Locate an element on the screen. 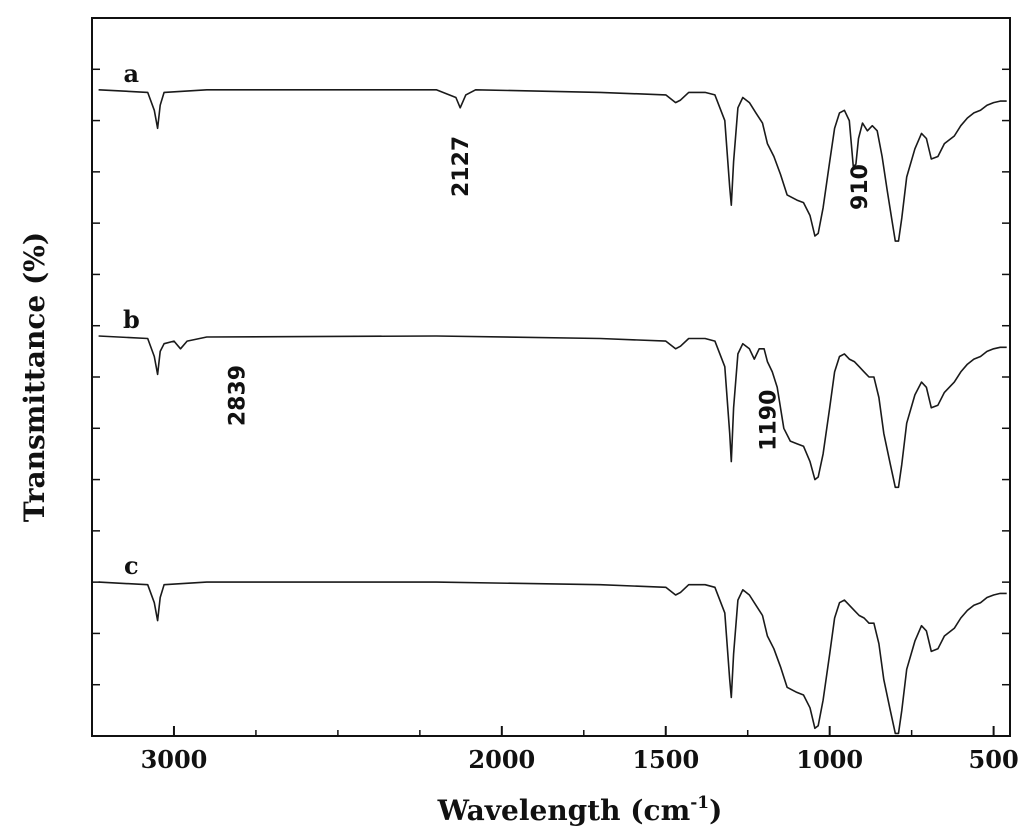 Image resolution: width=1028 pixels, height=838 pixels. x-axis-title-end: ) is located at coordinates (715, 810).